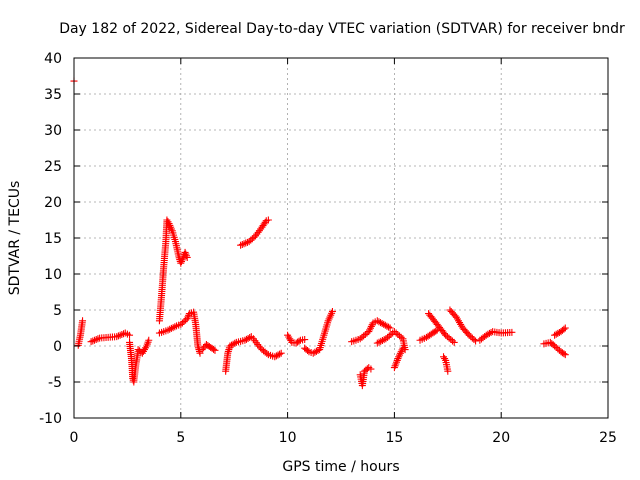 The height and width of the screenshot is (480, 640). What do you see at coordinates (53, 59) in the screenshot?
I see `y-tick-label: 40` at bounding box center [53, 59].